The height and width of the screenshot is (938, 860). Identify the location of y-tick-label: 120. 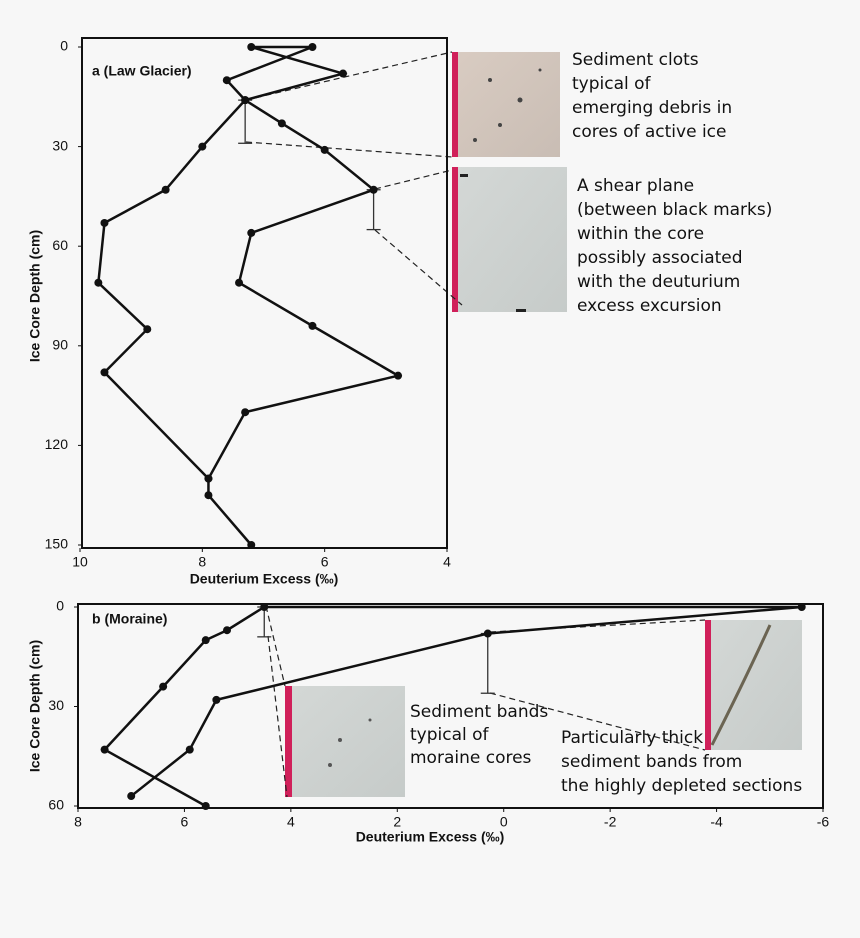
(57, 444).